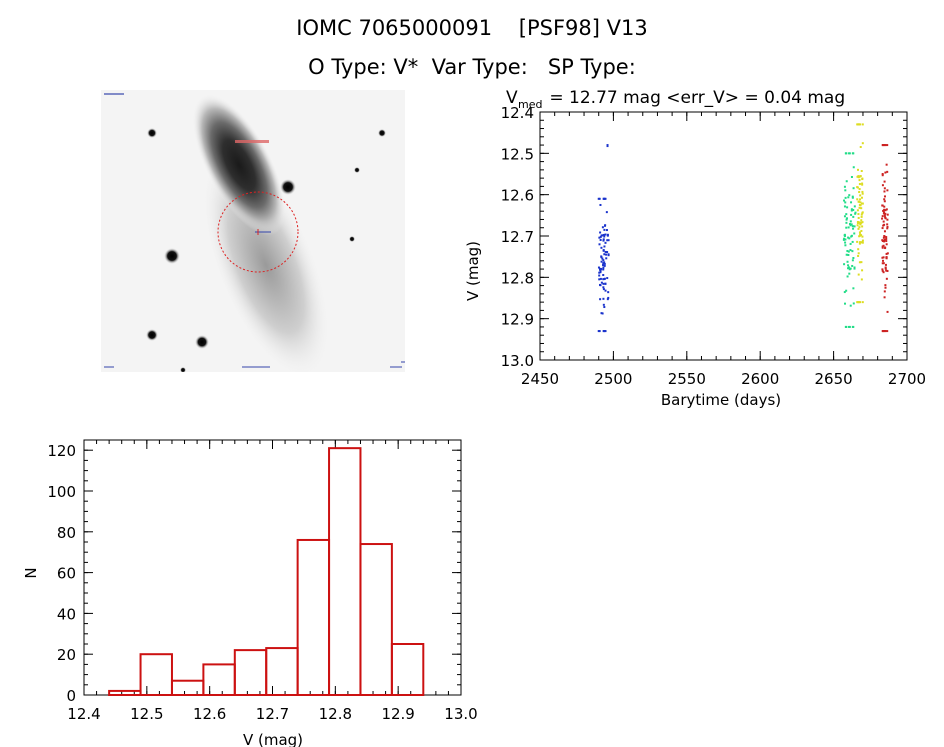  Describe the element at coordinates (209, 714) in the screenshot. I see `hist-x-tick-label: 12.6` at that location.